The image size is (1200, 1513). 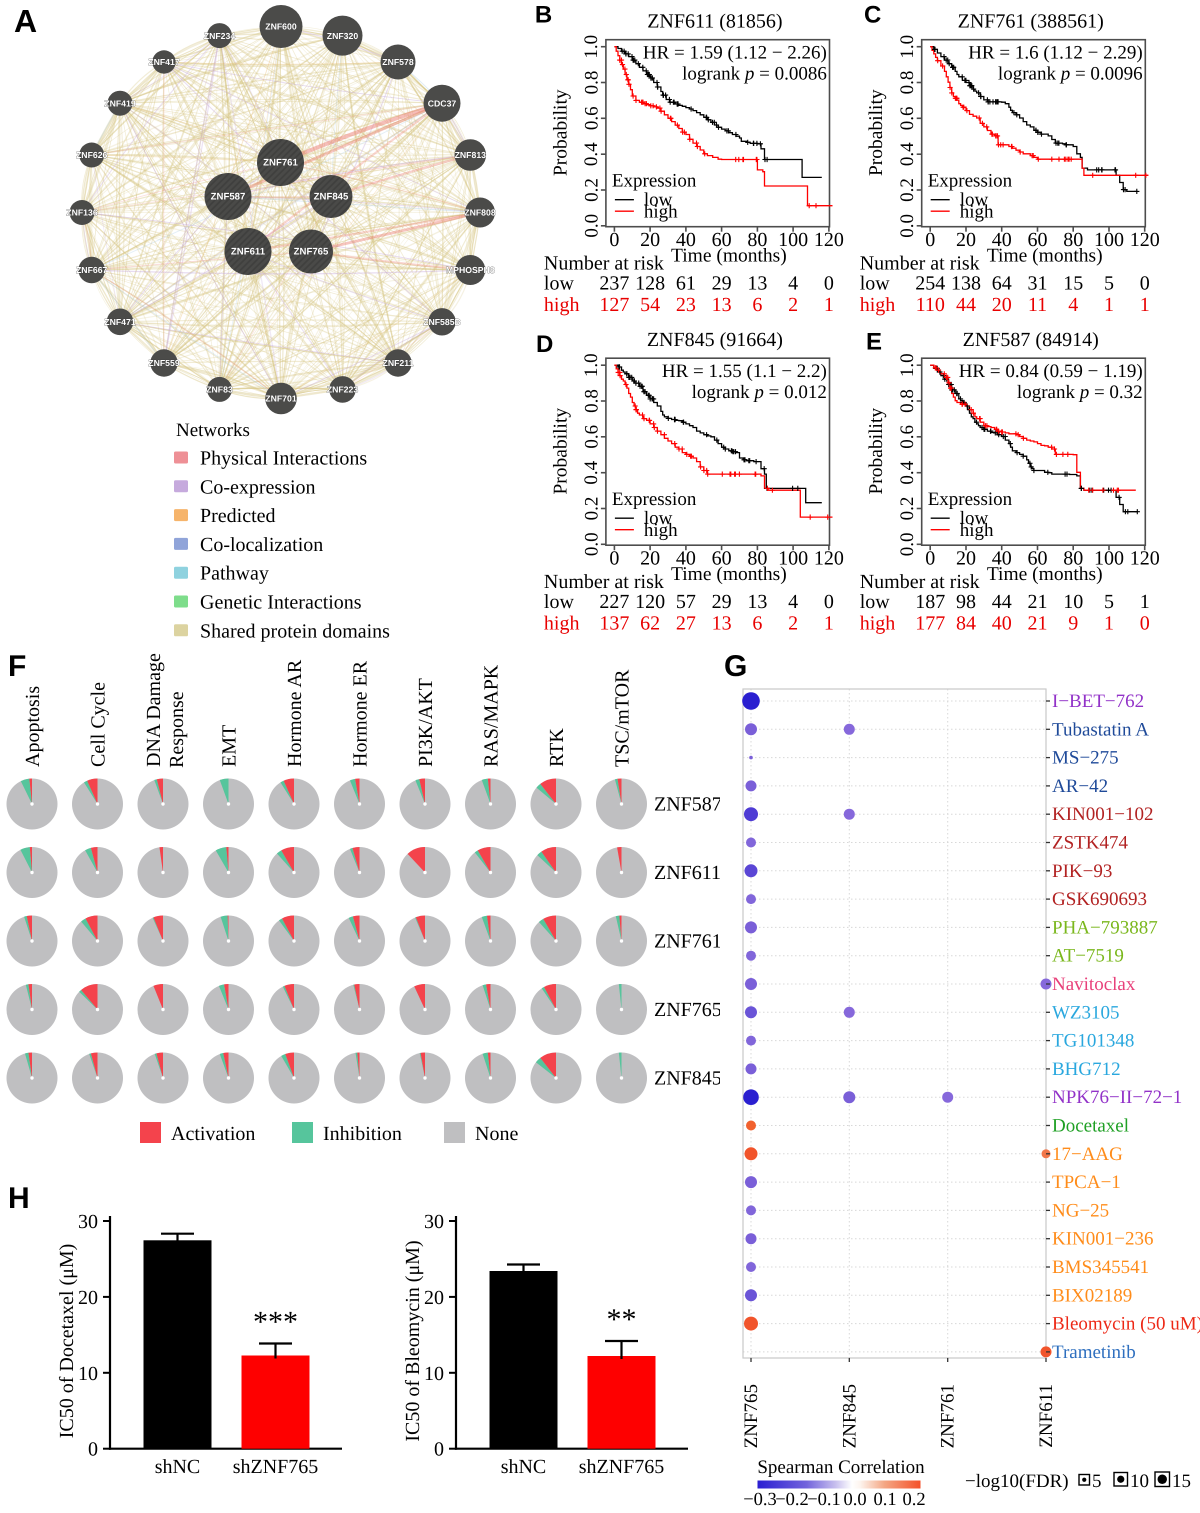 What do you see at coordinates (920, 582) in the screenshot?
I see `svg-text: Number at risk` at bounding box center [920, 582].